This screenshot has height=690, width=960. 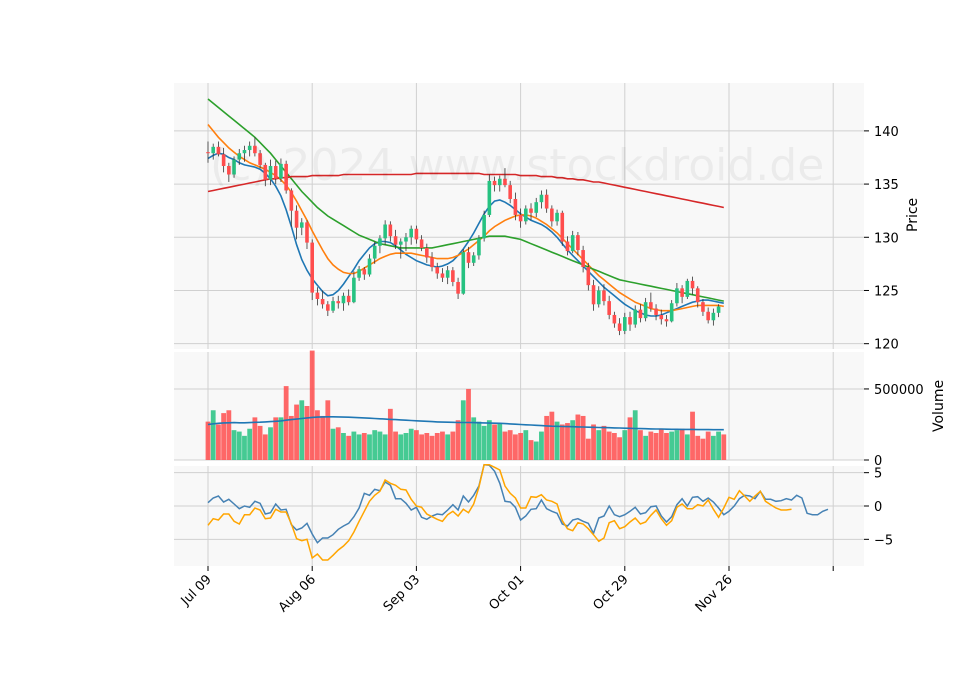 What do you see at coordinates (611, 592) in the screenshot?
I see `x-tick-label-4: Oct 29` at bounding box center [611, 592].